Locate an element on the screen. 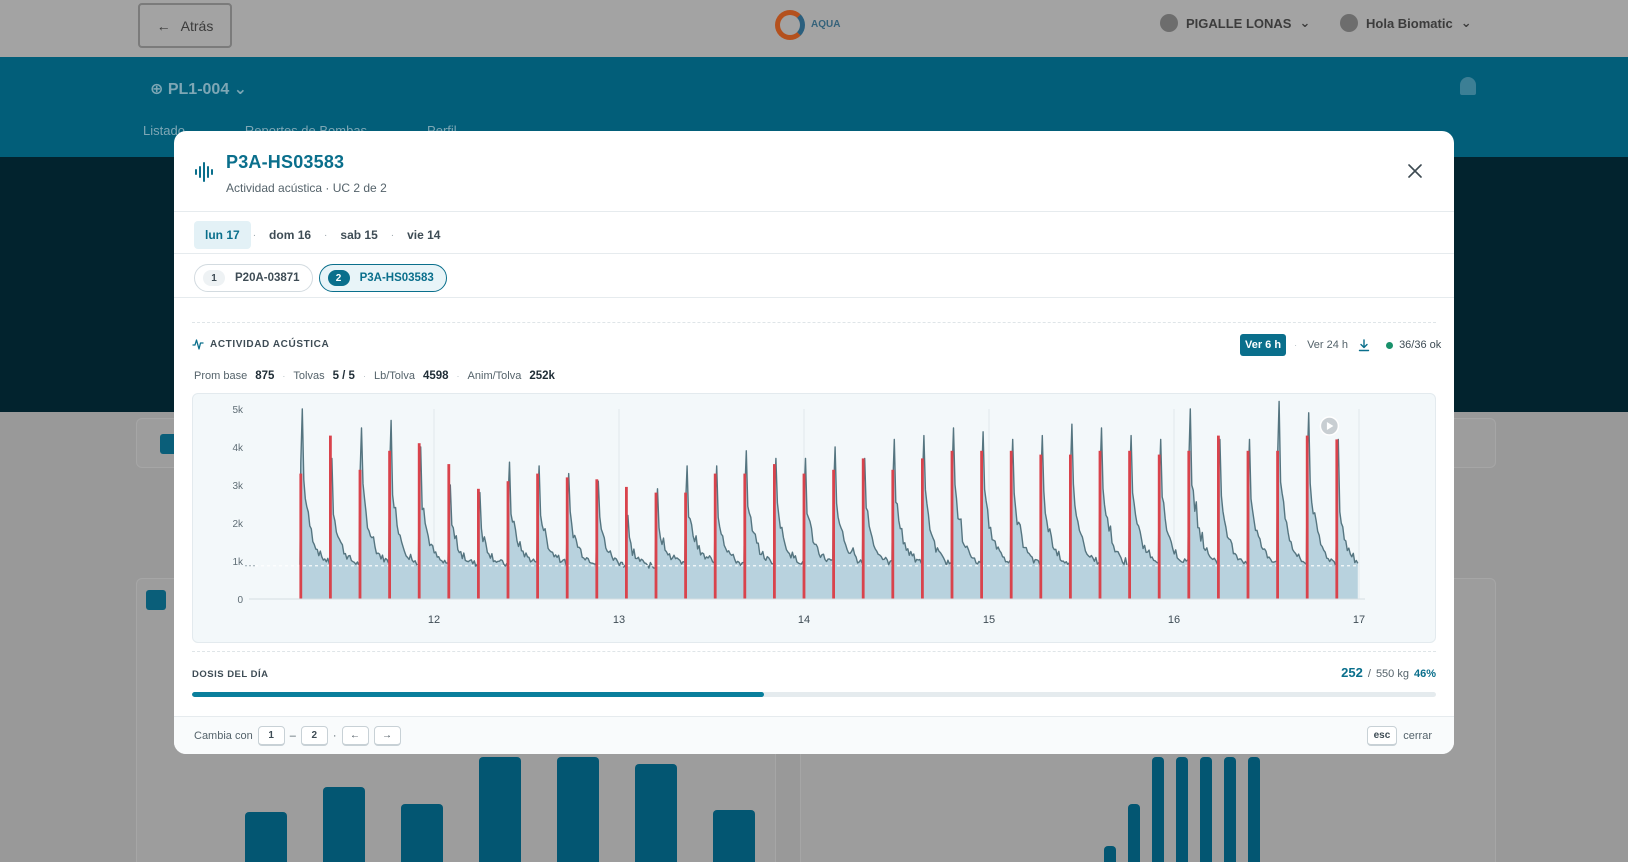 The image size is (1628, 862). arrow-left-icon: ← is located at coordinates (163, 25).